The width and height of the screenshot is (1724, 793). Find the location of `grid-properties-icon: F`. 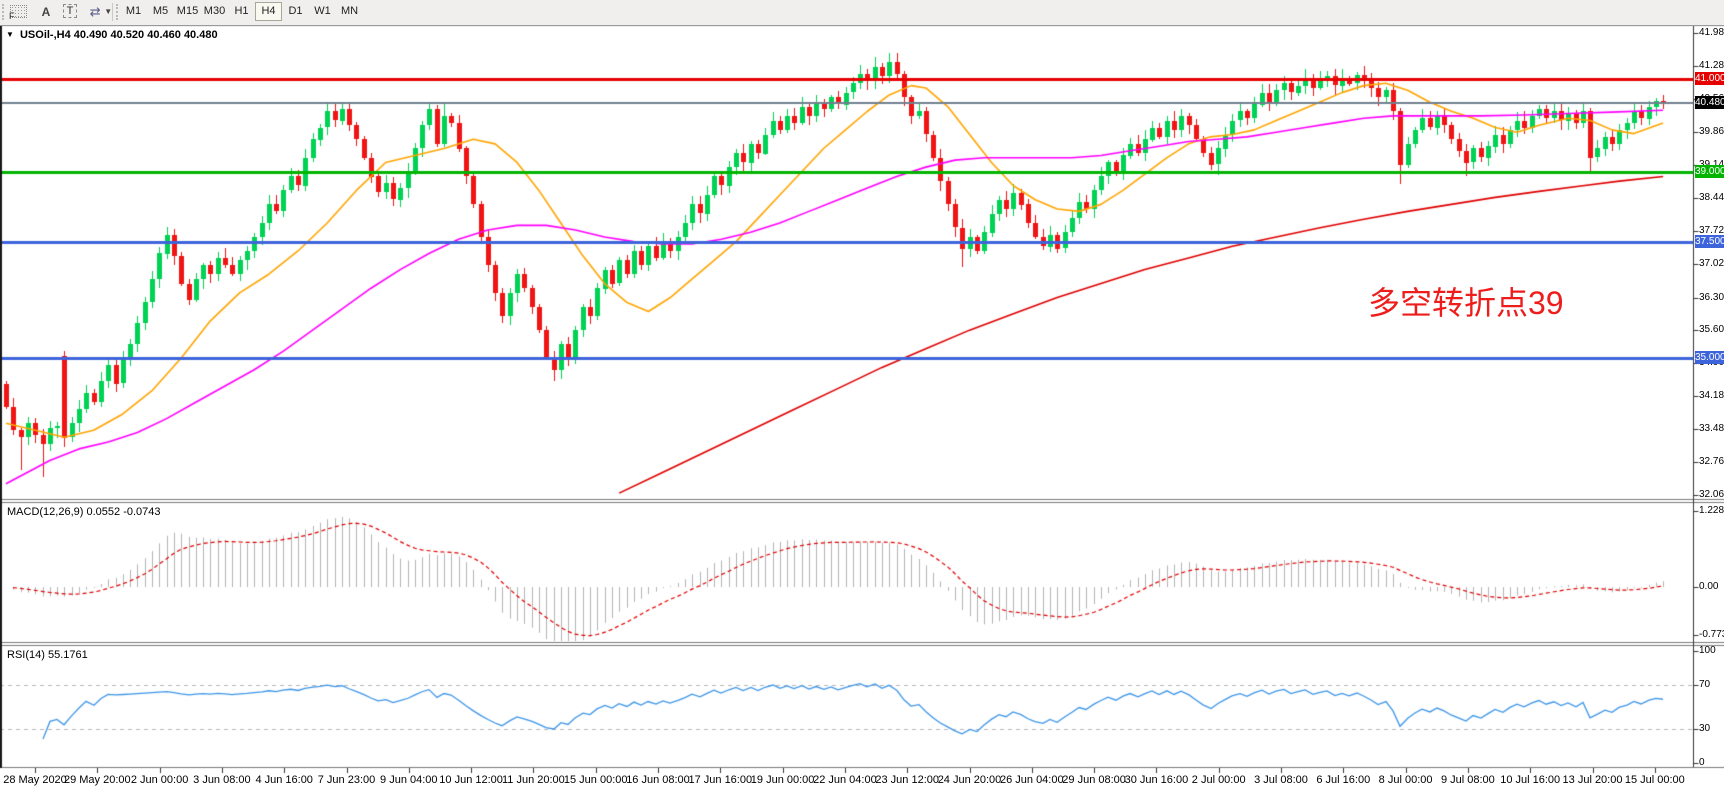

grid-properties-icon: F is located at coordinates (19, 12).